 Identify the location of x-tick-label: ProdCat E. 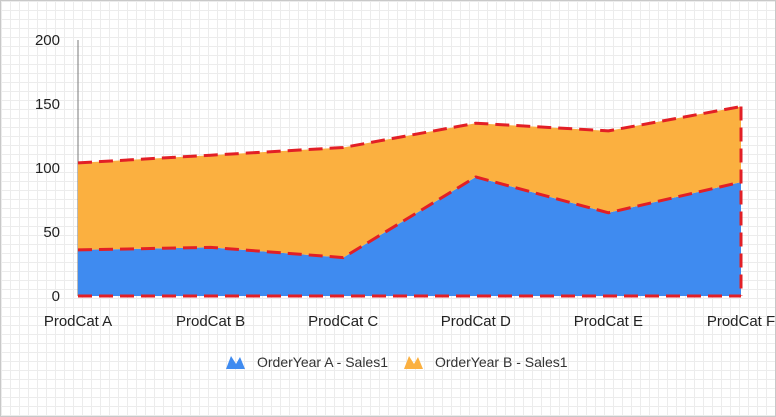
(608, 321).